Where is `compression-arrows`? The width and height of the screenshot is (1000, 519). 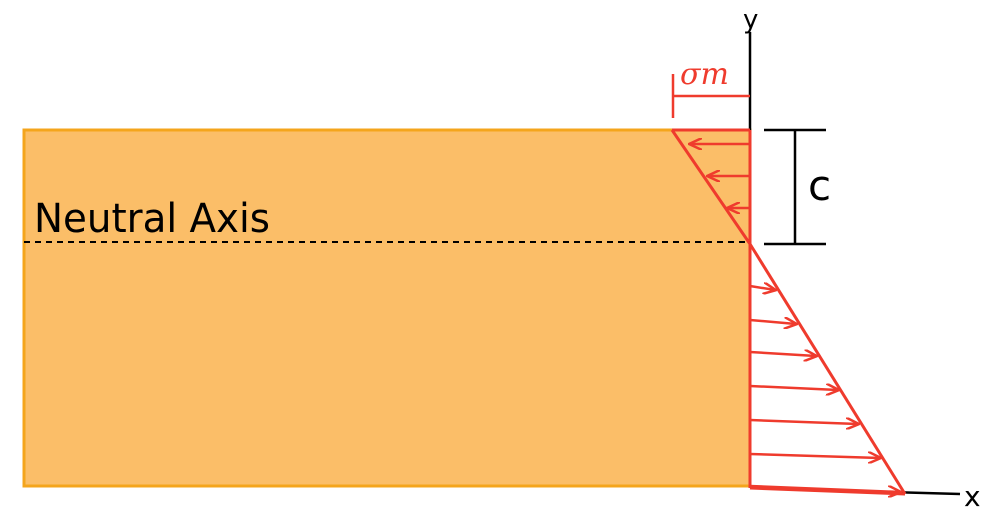
compression-arrows is located at coordinates (721, 176).